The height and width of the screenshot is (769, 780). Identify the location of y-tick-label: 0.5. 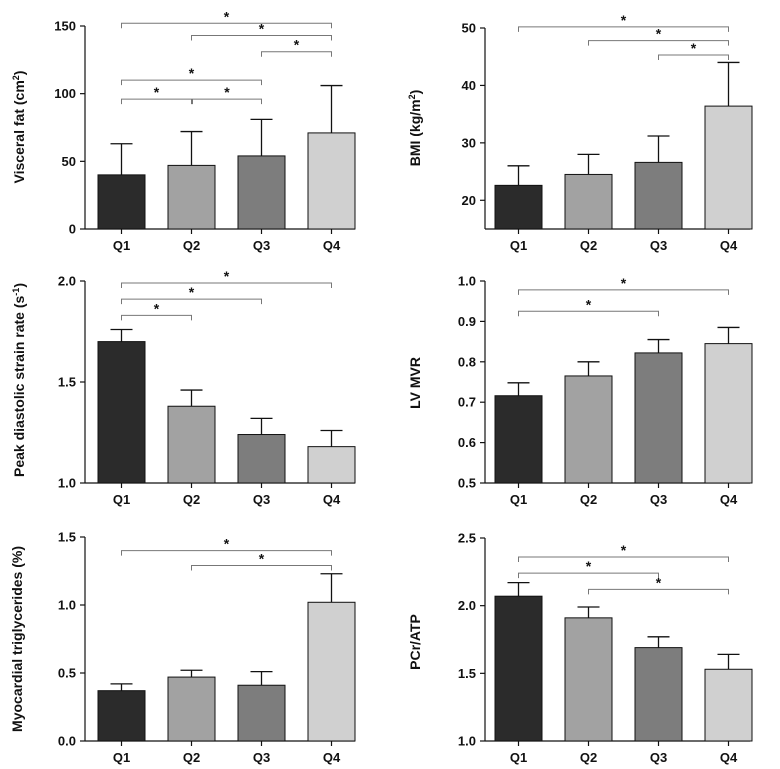
(67, 673).